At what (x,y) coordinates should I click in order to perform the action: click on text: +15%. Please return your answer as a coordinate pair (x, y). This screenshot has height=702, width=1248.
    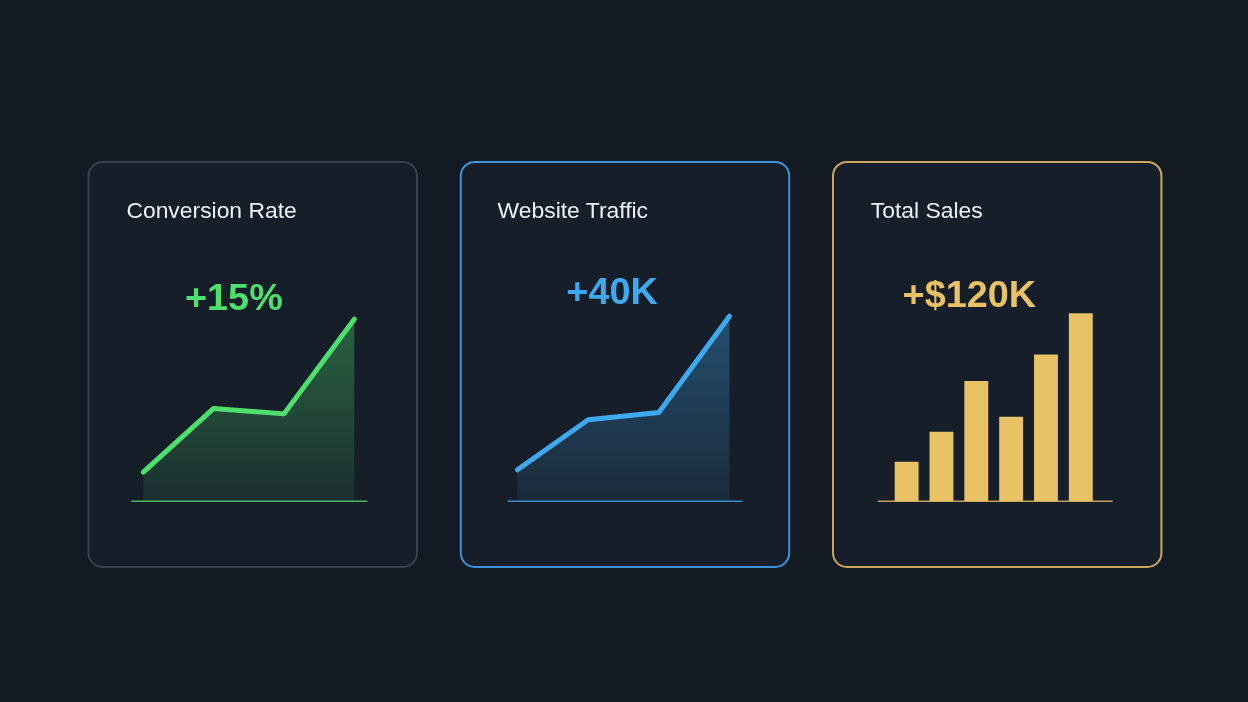
    Looking at the image, I should click on (234, 297).